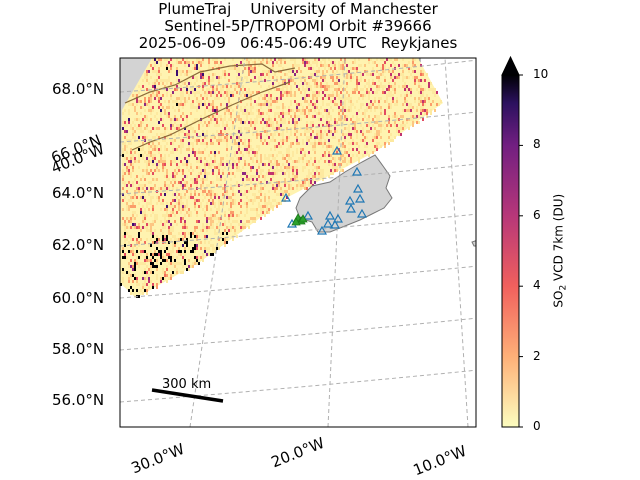 Image resolution: width=640 pixels, height=480 pixels. I want to click on volcano-marker, so click(330, 215).